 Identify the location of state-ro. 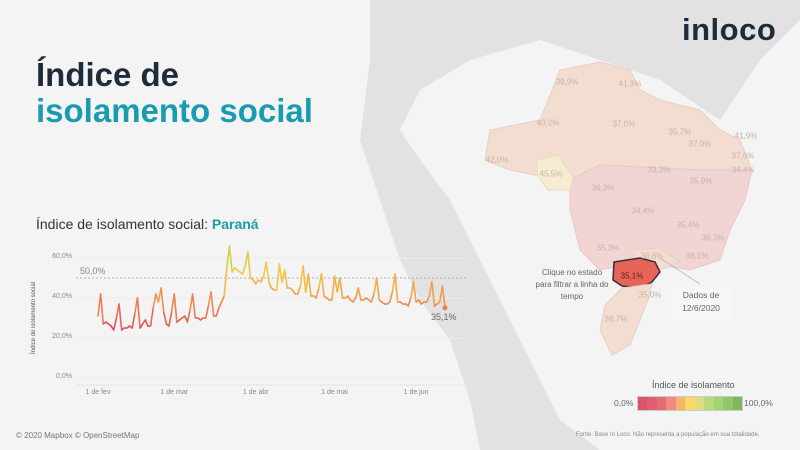
(555, 172).